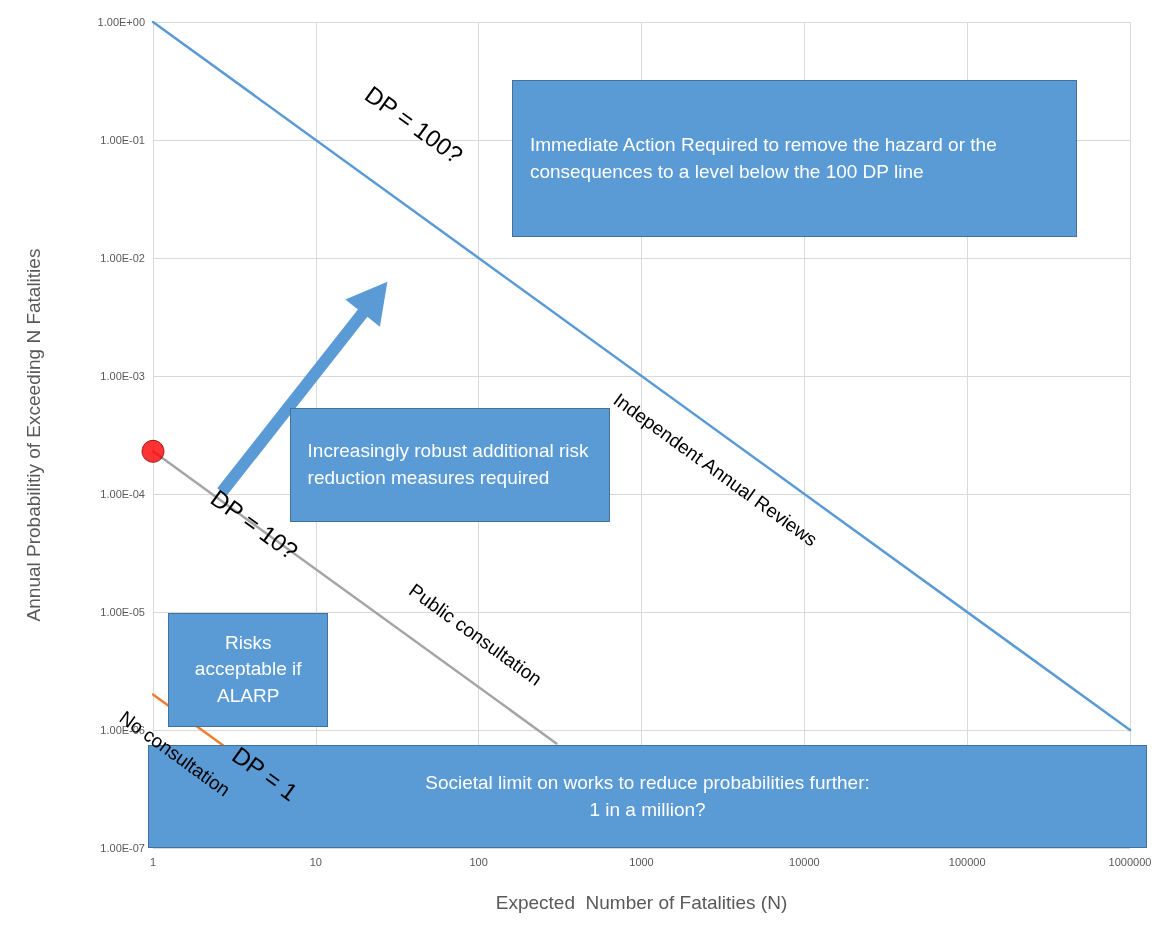 The width and height of the screenshot is (1163, 930). What do you see at coordinates (478, 861) in the screenshot?
I see `x-tick-label: 100` at bounding box center [478, 861].